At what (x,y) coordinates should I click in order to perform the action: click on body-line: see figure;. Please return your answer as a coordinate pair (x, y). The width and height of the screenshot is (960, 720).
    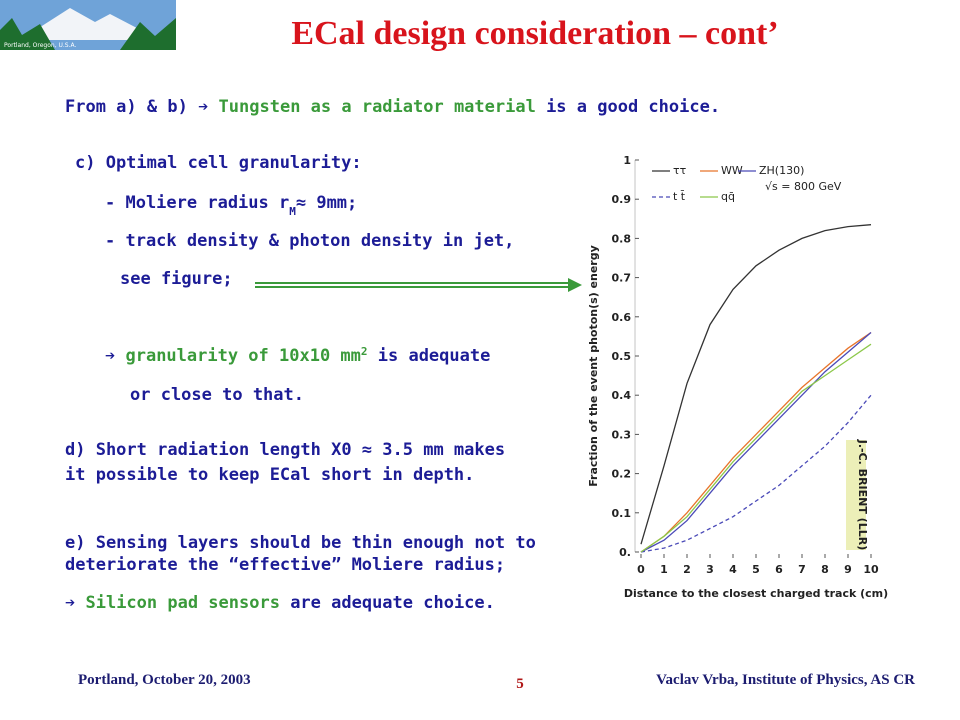
    Looking at the image, I should click on (176, 279).